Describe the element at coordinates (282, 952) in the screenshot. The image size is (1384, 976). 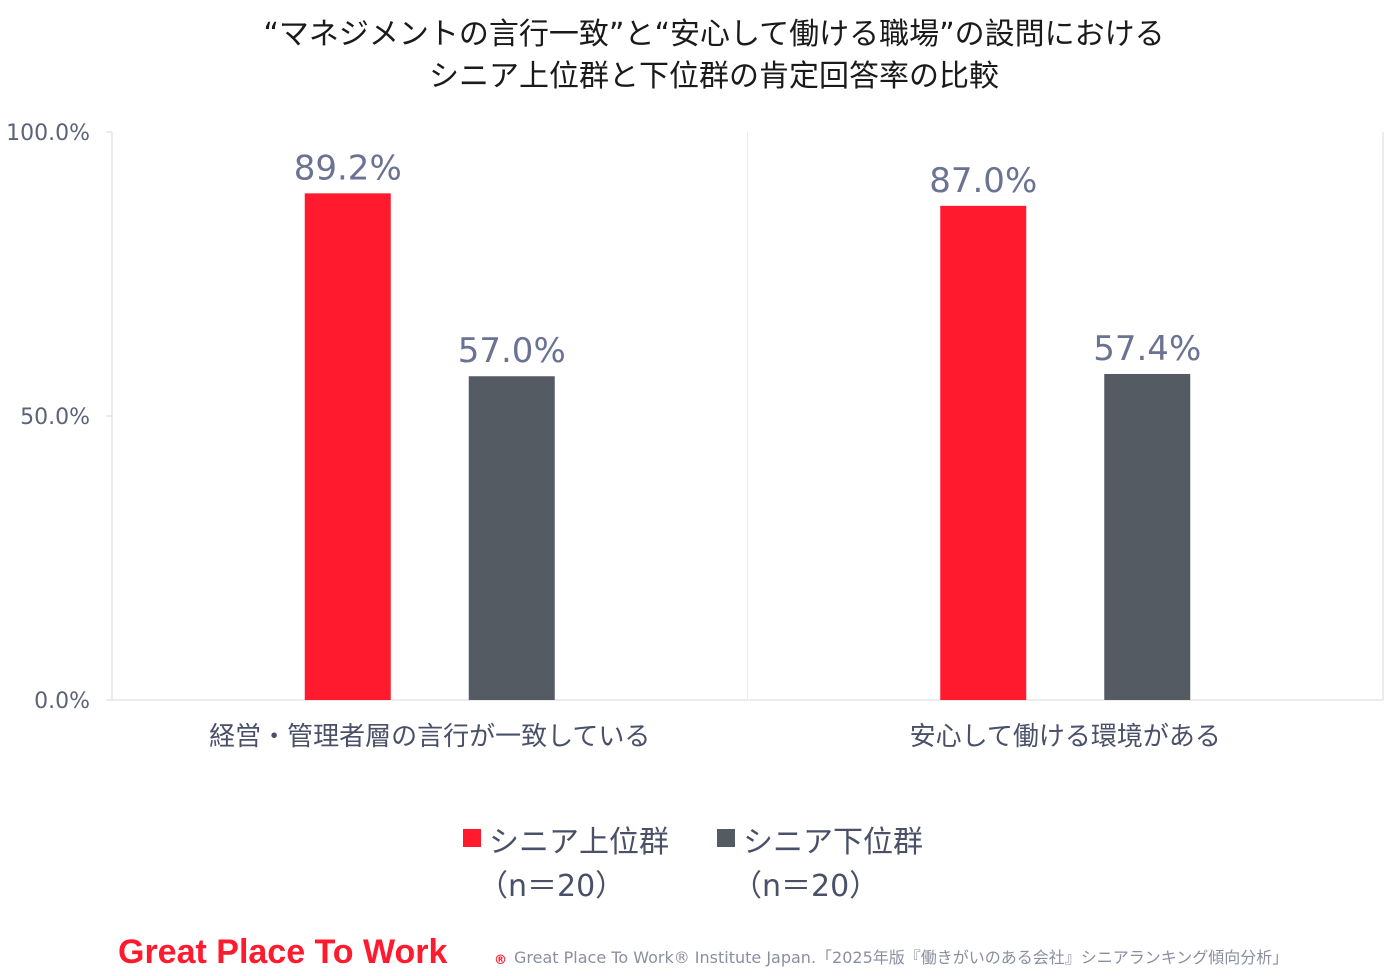
I see `brand-logo: Great Place To Work` at that location.